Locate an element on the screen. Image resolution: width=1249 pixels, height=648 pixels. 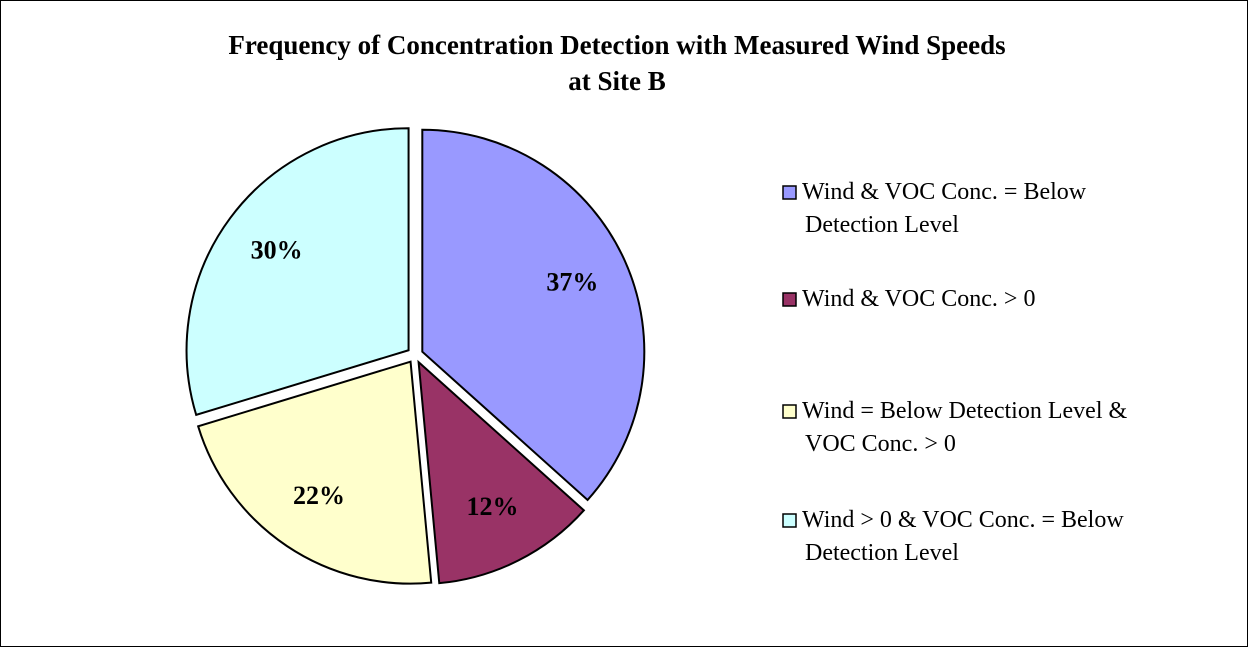
chart-title: at Site B is located at coordinates (617, 81).